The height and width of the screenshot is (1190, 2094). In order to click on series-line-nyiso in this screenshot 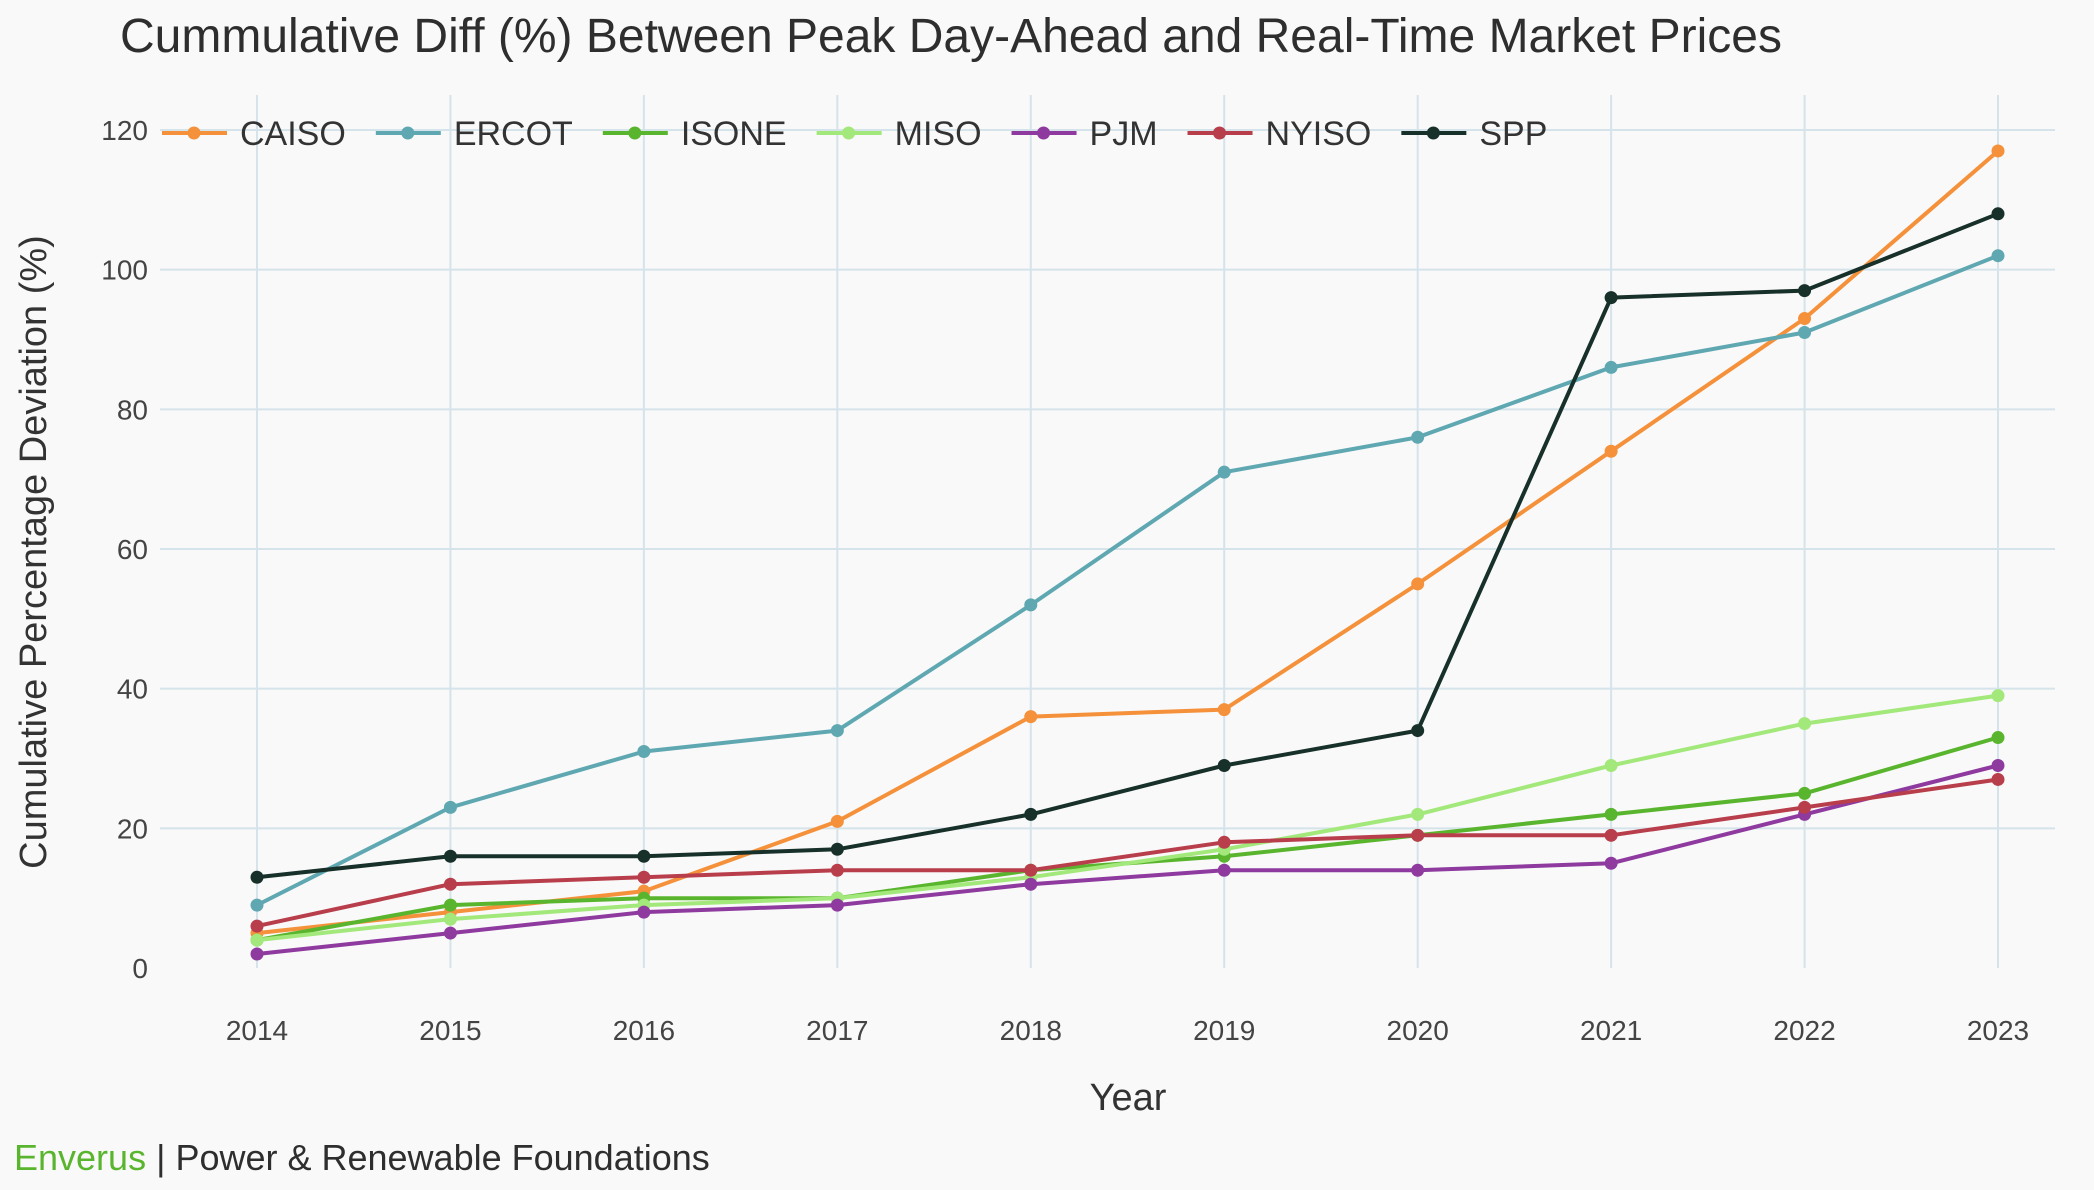, I will do `click(1127, 853)`.